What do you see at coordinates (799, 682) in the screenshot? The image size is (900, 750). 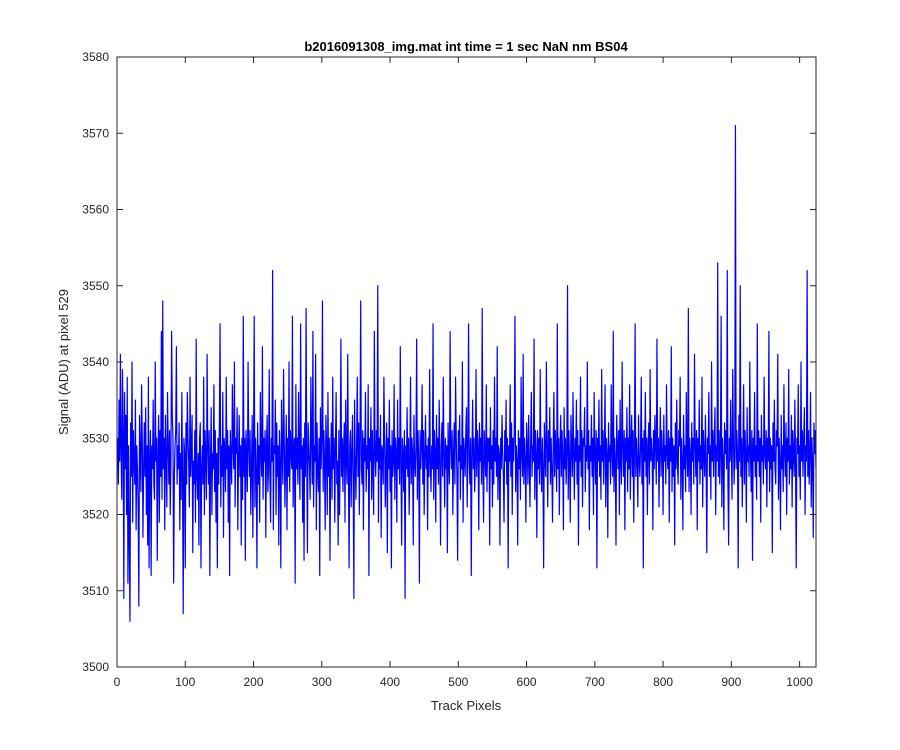 I see `x-tick-label: 1000` at bounding box center [799, 682].